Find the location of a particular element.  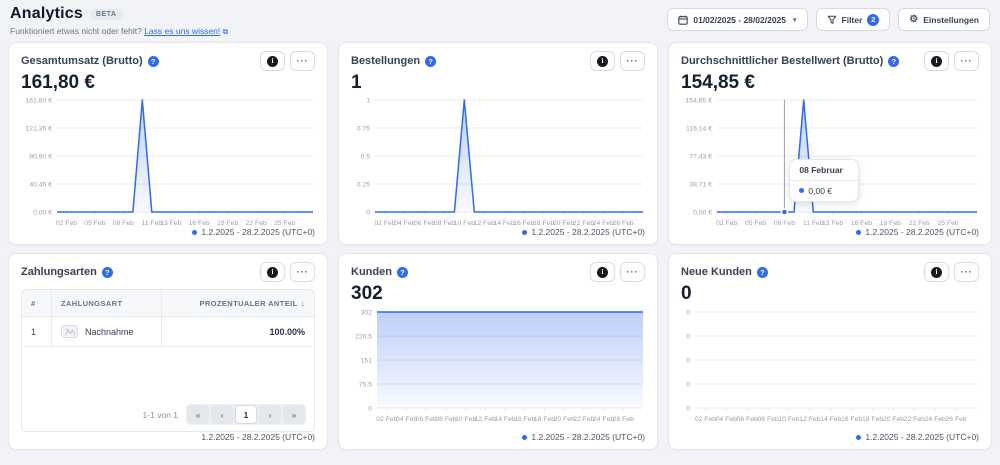

svg-text: 11 Feb is located at coordinates (813, 223).